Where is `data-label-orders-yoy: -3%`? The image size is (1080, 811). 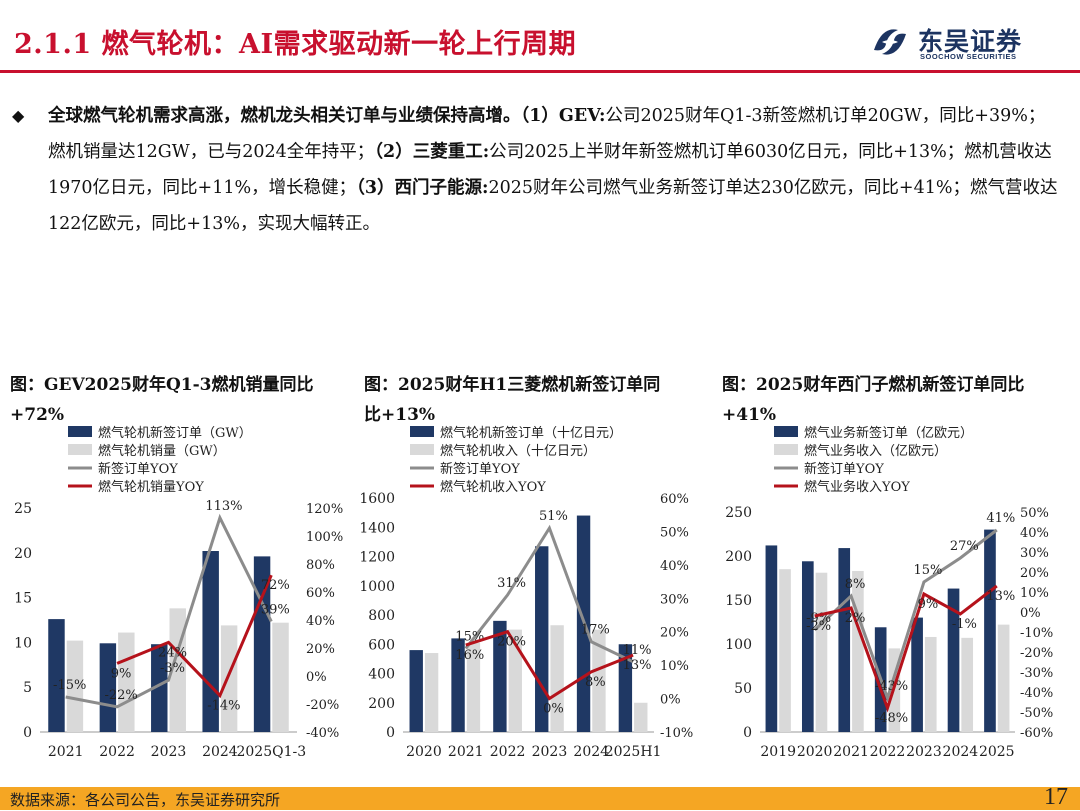 data-label-orders-yoy: -3% is located at coordinates (172, 668).